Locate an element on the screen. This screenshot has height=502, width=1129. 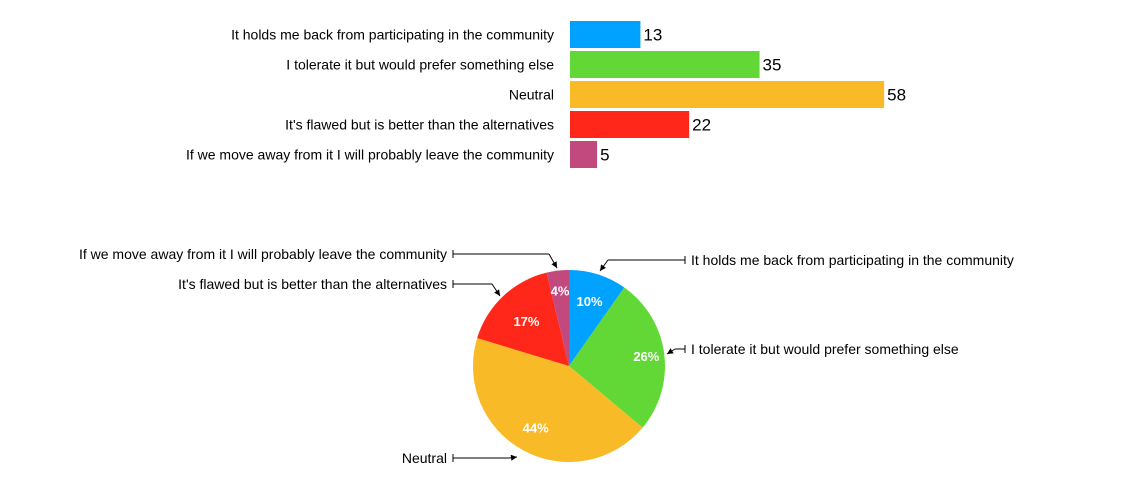
bar-value-label: 58 is located at coordinates (896, 95).